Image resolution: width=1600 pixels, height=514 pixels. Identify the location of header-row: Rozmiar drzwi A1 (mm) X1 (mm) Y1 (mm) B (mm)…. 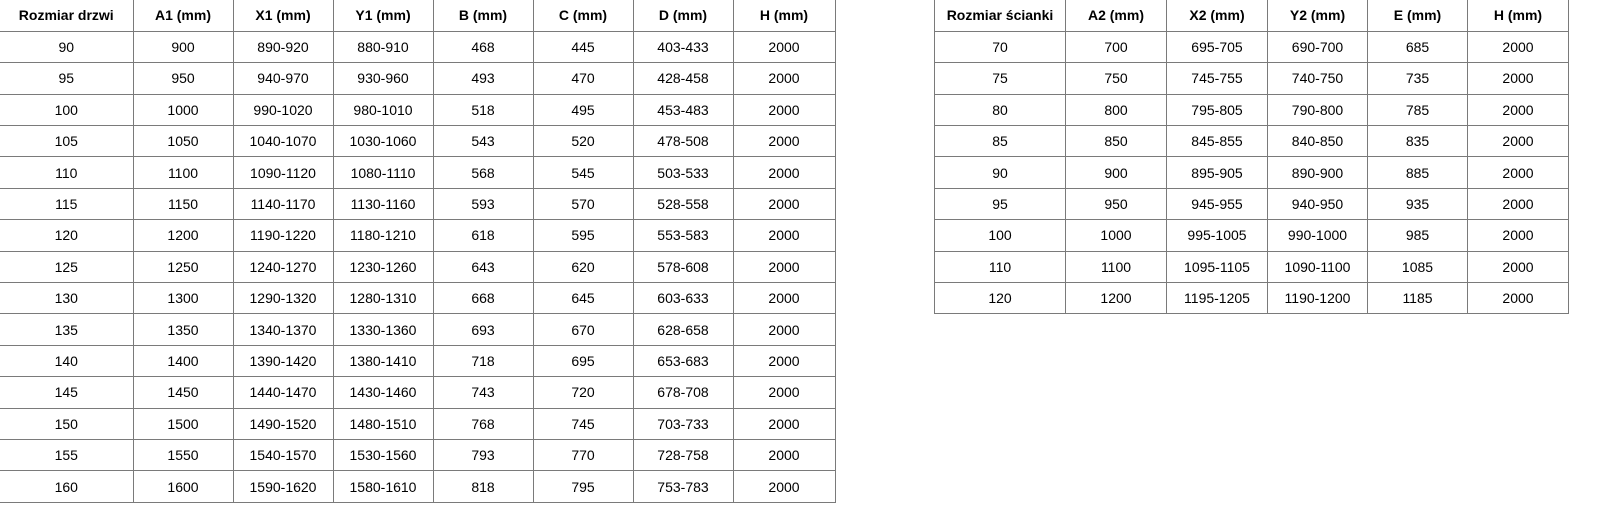
(418, 16).